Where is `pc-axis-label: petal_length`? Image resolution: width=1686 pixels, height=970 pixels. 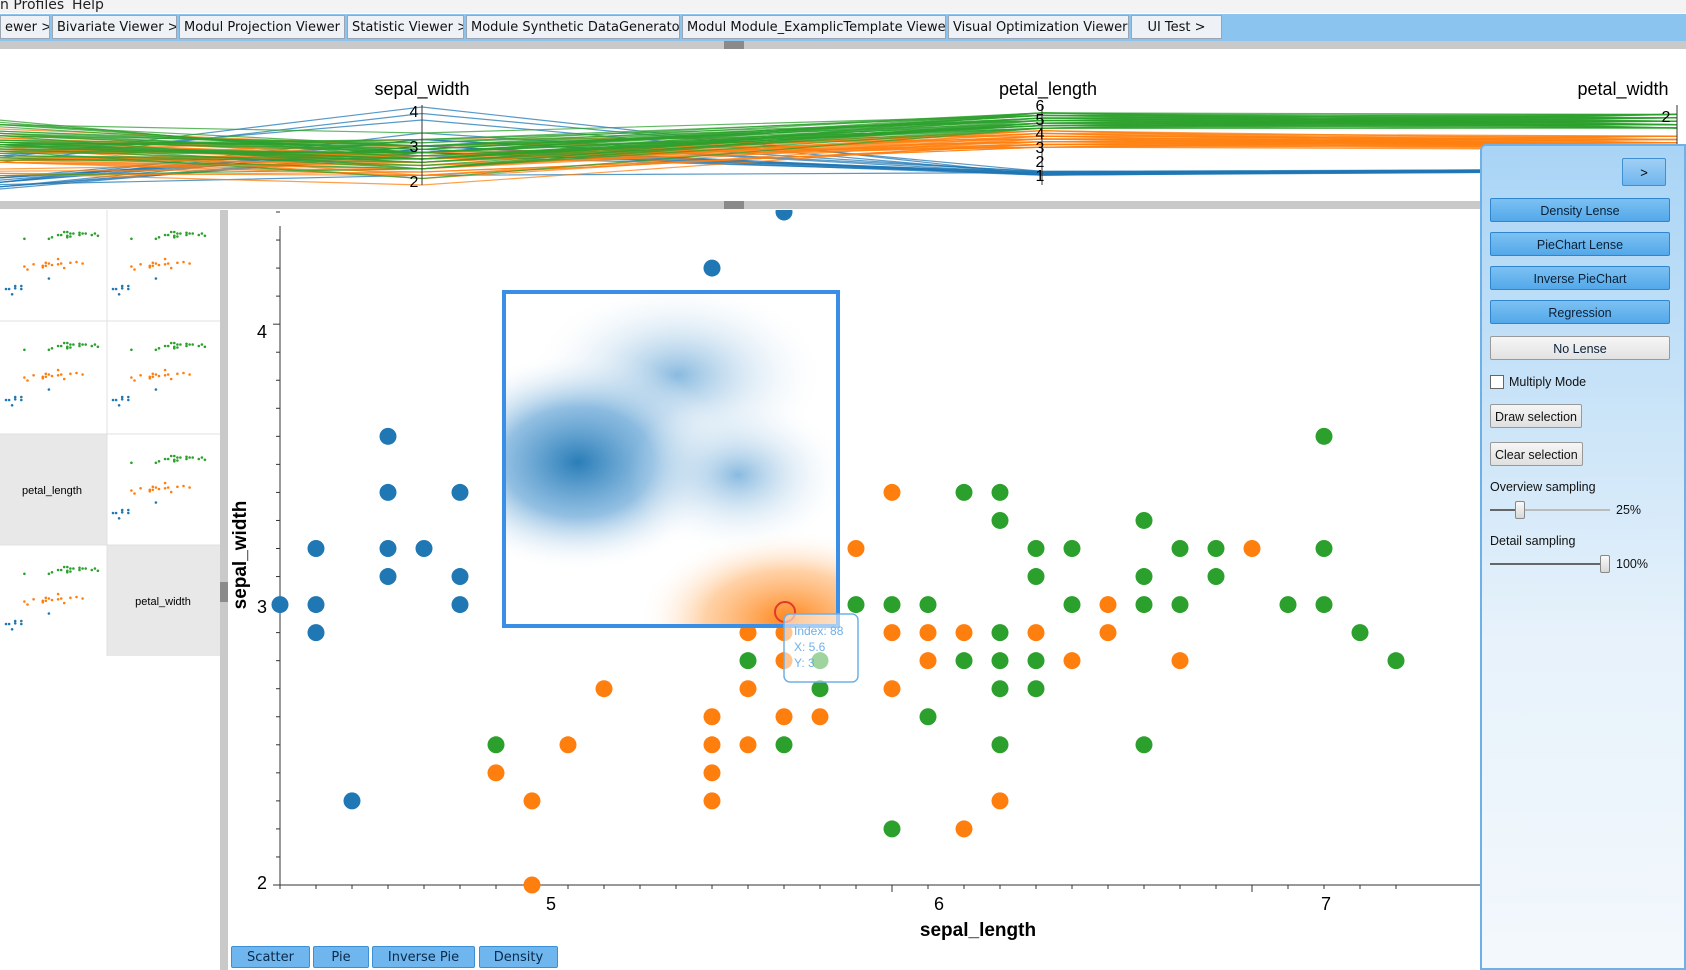
pc-axis-label: petal_length is located at coordinates (1048, 89).